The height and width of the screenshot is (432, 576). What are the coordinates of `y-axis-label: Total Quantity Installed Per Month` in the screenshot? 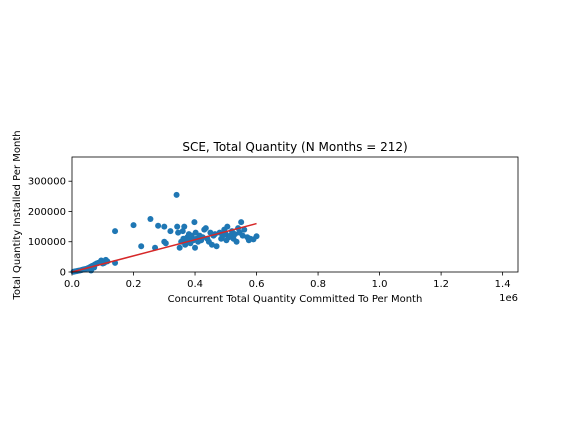 It's located at (17, 215).